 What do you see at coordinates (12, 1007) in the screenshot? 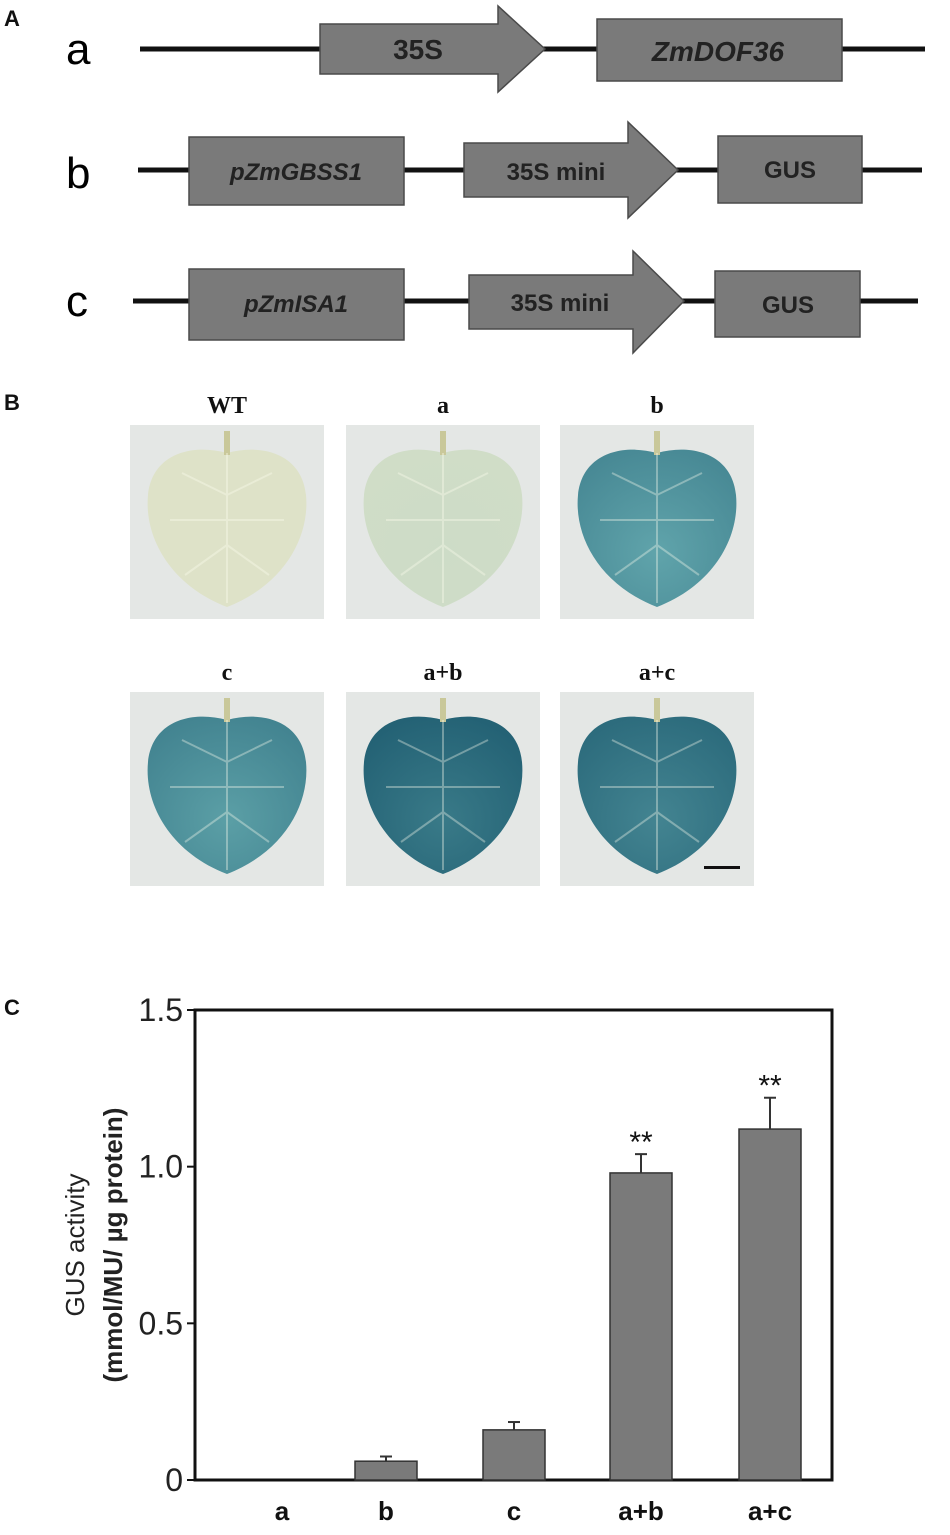
I see `panel-label-c: C` at bounding box center [12, 1007].